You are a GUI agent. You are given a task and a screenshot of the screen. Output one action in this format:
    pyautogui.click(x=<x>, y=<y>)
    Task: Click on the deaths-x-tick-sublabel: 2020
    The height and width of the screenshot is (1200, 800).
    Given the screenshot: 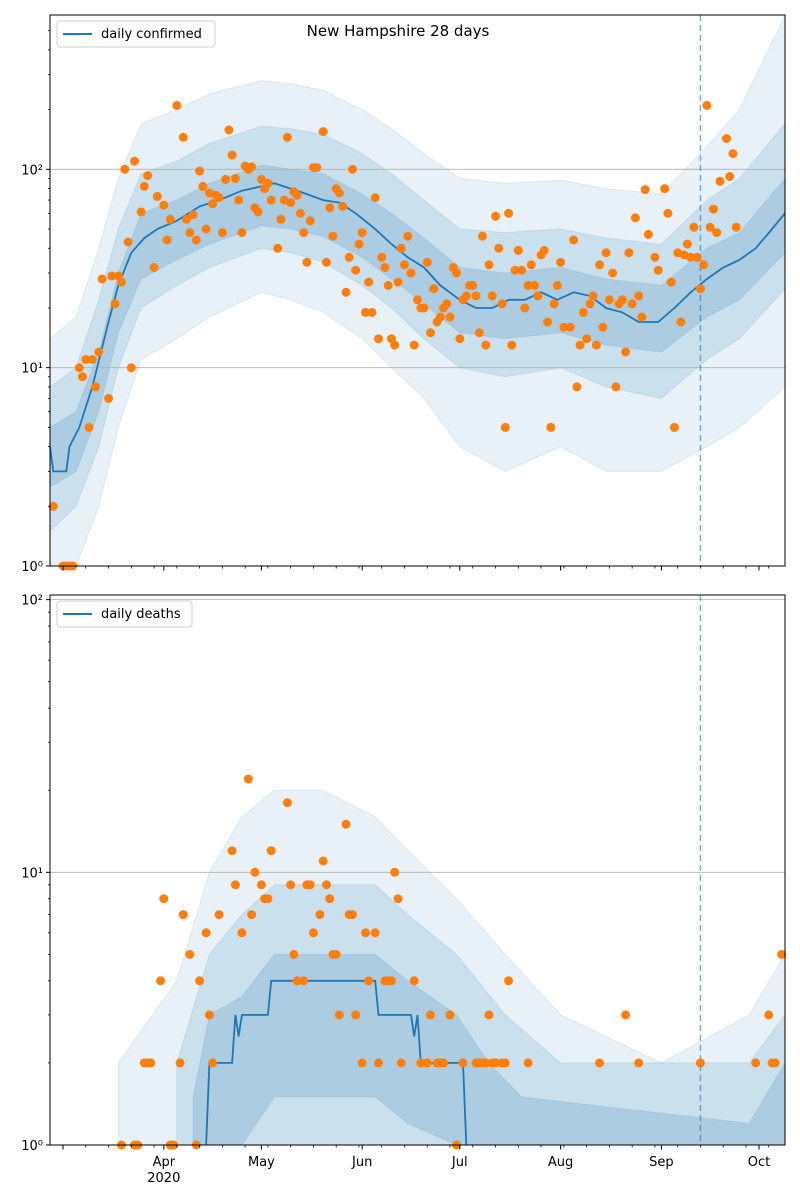 What is the action you would take?
    pyautogui.click(x=163, y=1178)
    